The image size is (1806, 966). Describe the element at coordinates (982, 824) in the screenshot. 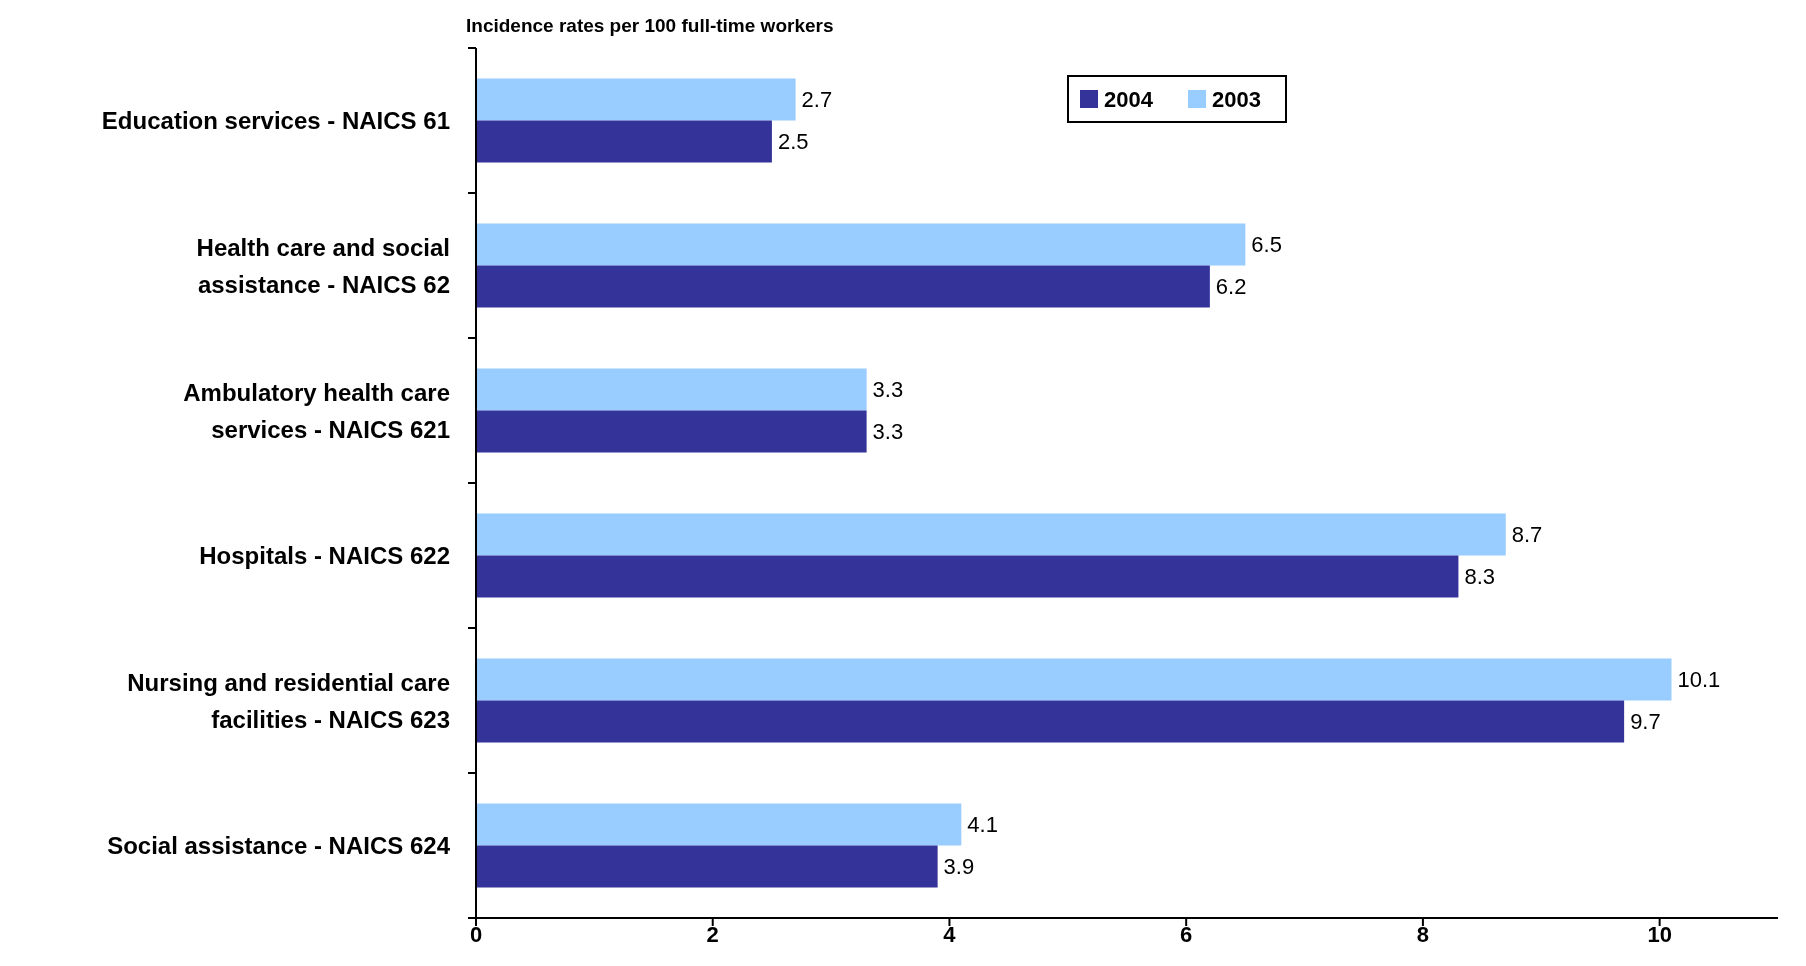

I see `data-label: 4.1` at that location.